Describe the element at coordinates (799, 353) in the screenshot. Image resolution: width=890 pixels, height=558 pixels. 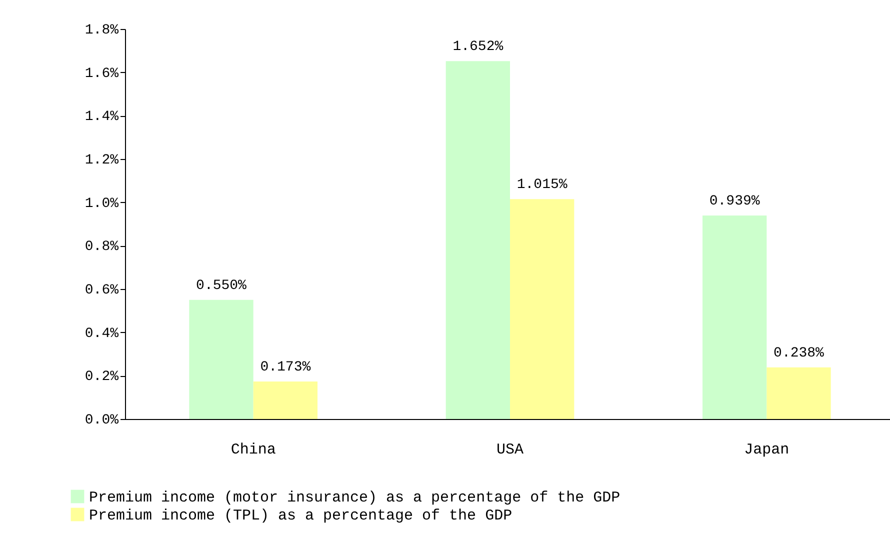
I see `data-label: 0.238%` at that location.